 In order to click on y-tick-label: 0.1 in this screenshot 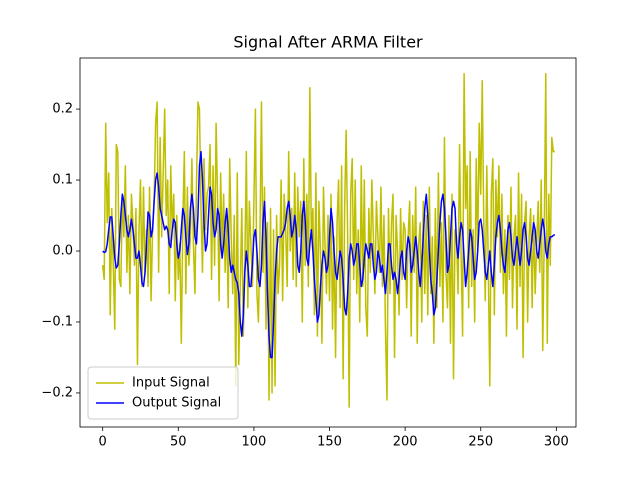, I will do `click(62, 180)`.